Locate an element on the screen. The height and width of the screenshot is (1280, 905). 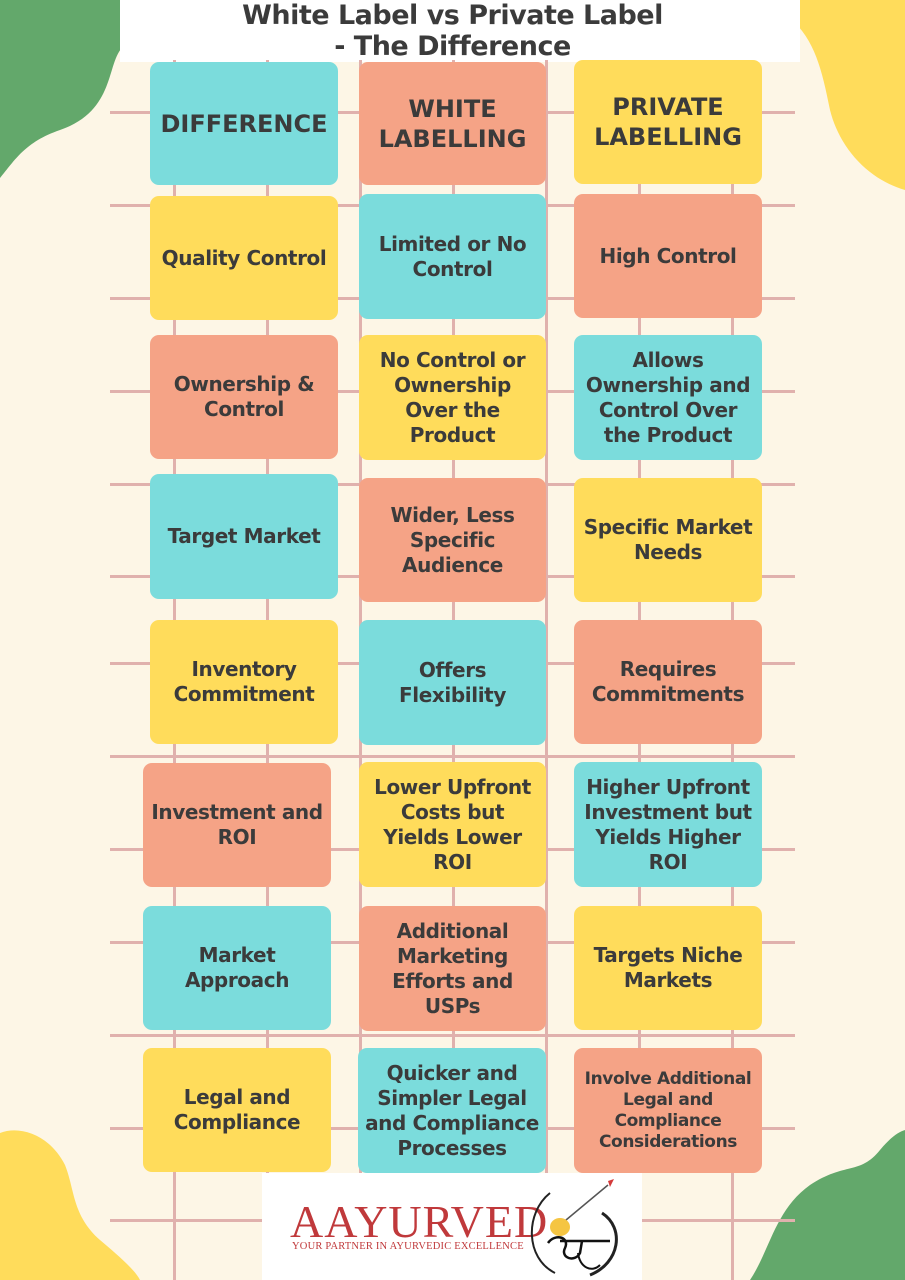
row-3-private-label: Specific Market Needs is located at coordinates (668, 540).